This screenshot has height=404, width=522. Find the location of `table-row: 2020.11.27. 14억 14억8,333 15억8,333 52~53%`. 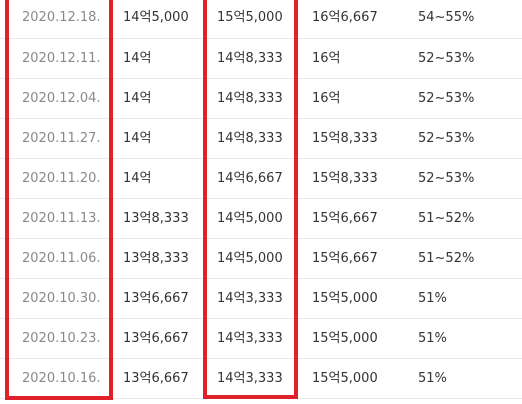

table-row: 2020.11.27. 14억 14억8,333 15억8,333 52~53% is located at coordinates (261, 139).